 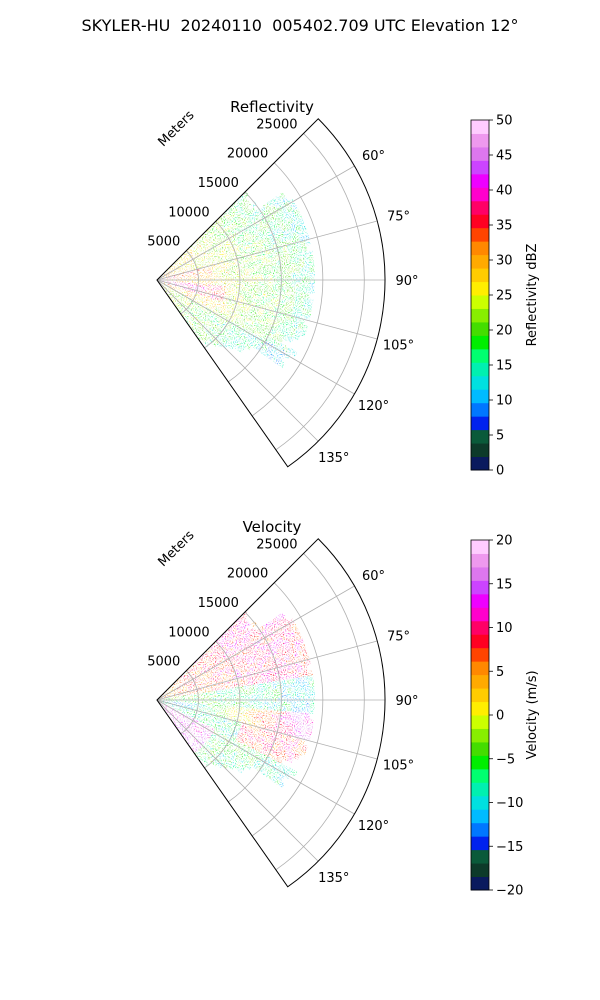 What do you see at coordinates (505, 759) in the screenshot?
I see `colorbar-tick-label: −5` at bounding box center [505, 759].